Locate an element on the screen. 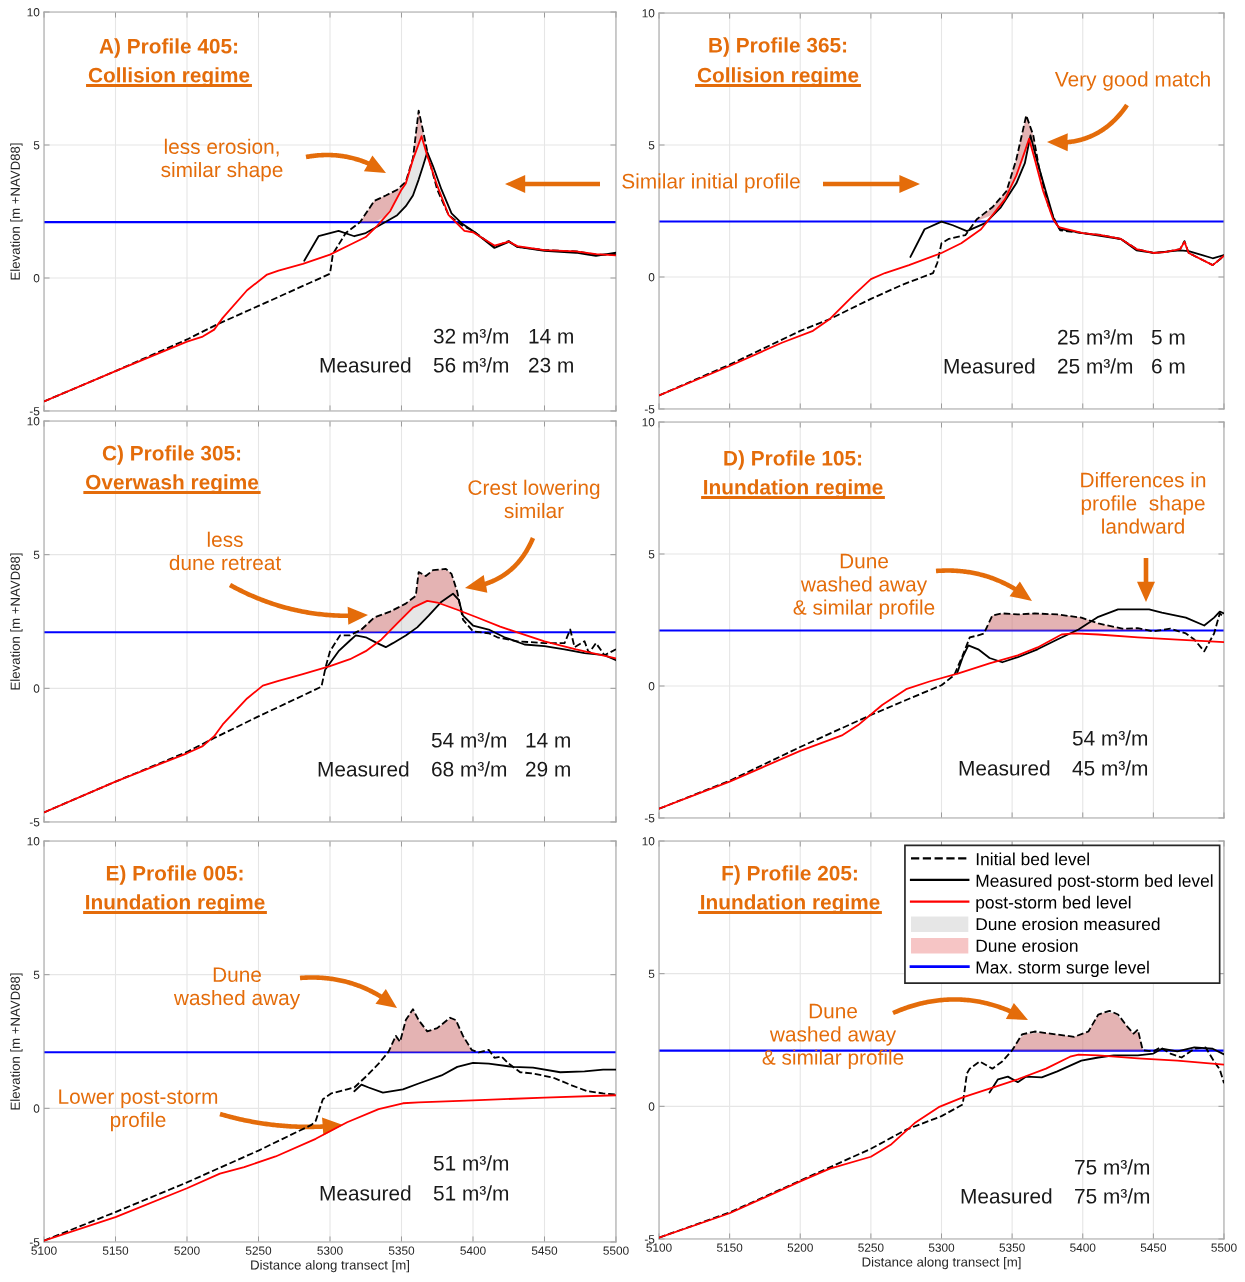 Image resolution: width=1245 pixels, height=1282 pixels. annotation: 32 m³/m is located at coordinates (471, 336).